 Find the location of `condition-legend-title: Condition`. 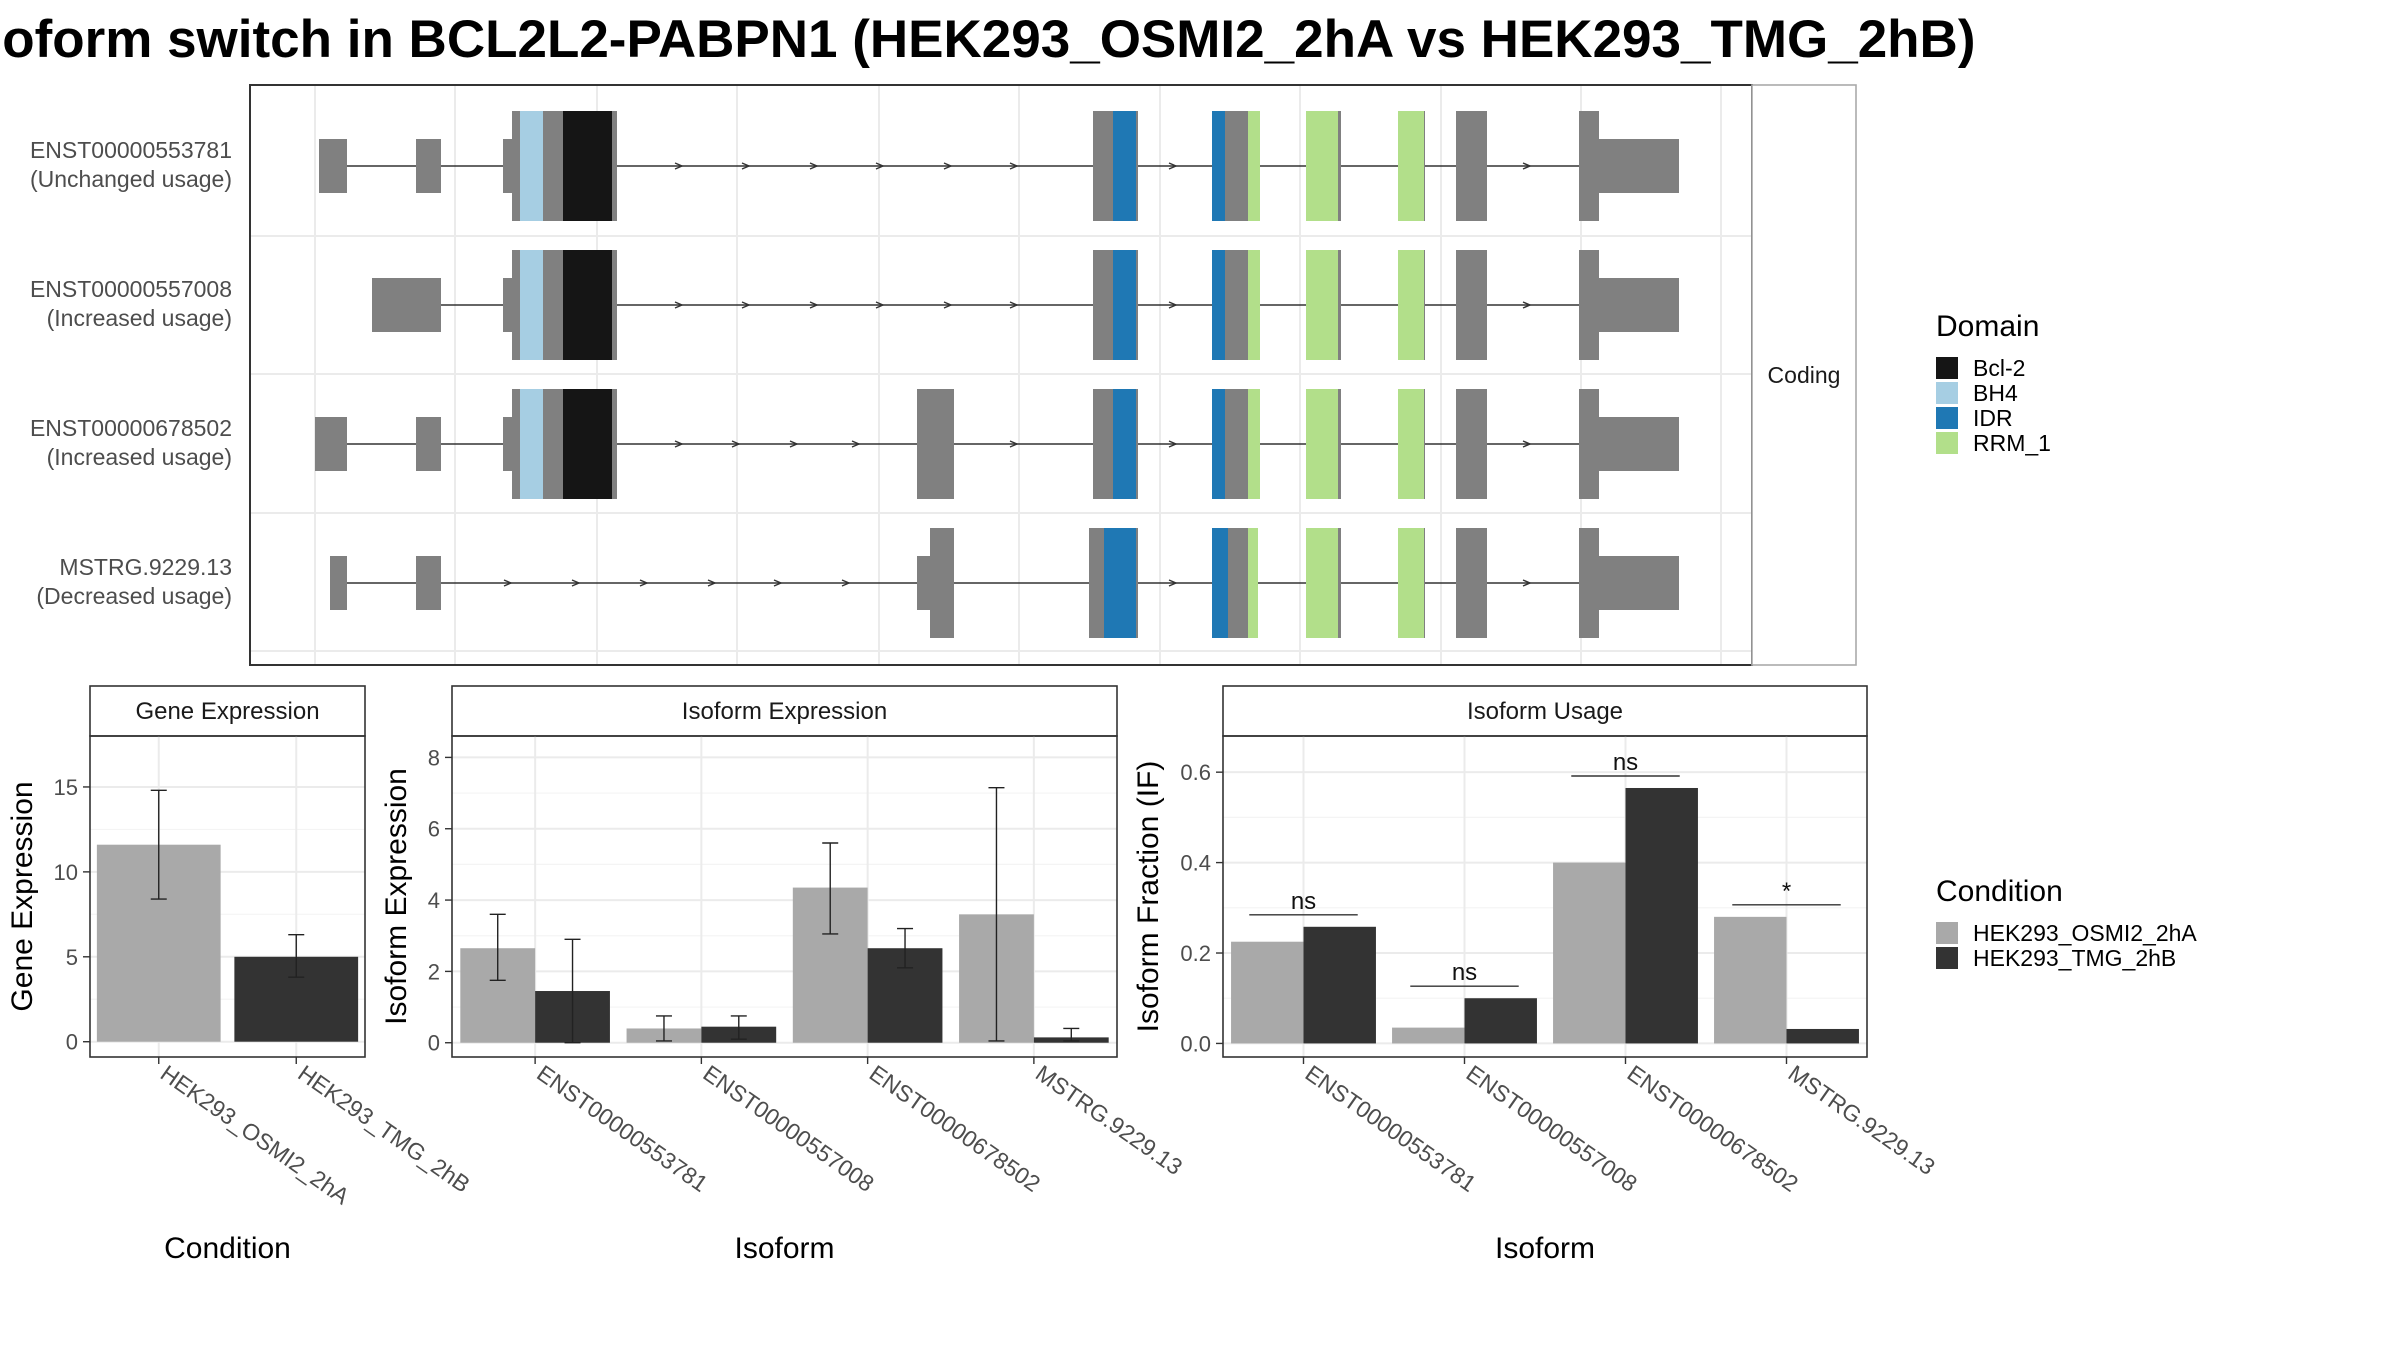

condition-legend-title: Condition is located at coordinates (1999, 891).